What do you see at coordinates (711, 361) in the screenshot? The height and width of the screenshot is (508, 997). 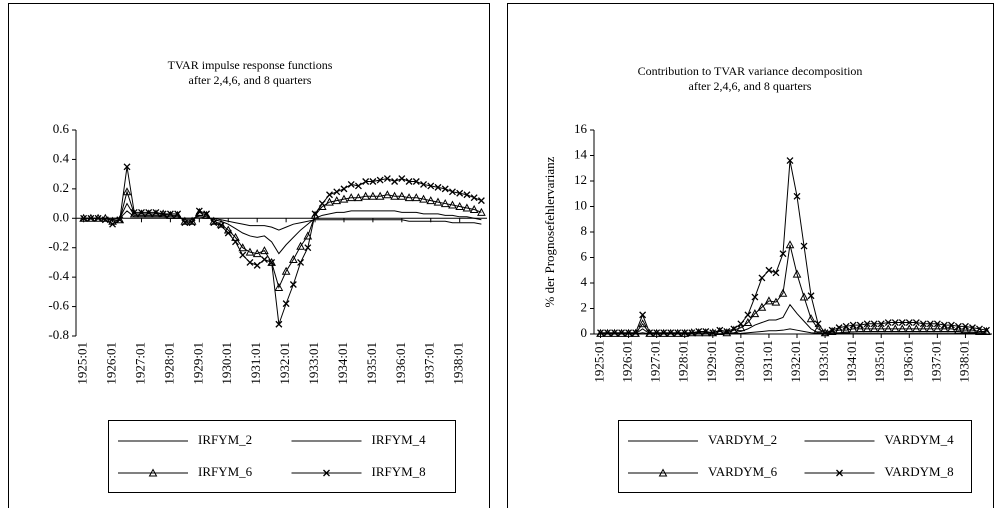 I see `x-tick-label: 1929:01` at bounding box center [711, 361].